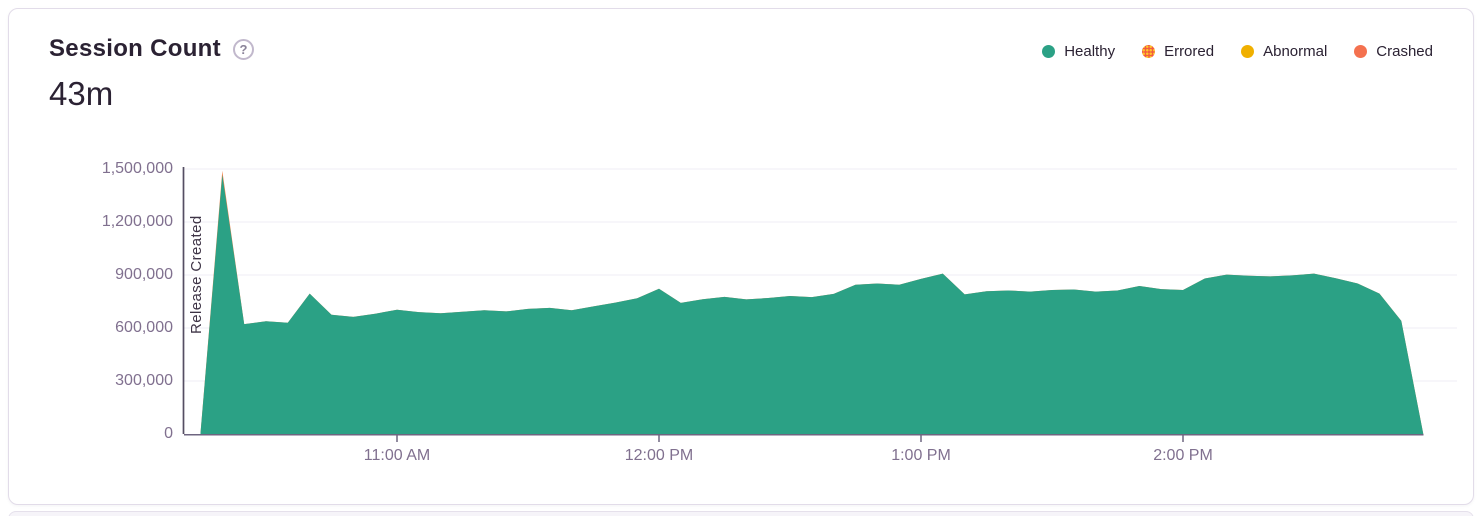 Image resolution: width=1484 pixels, height=516 pixels. What do you see at coordinates (243, 49) in the screenshot?
I see `help-icon: ?` at bounding box center [243, 49].